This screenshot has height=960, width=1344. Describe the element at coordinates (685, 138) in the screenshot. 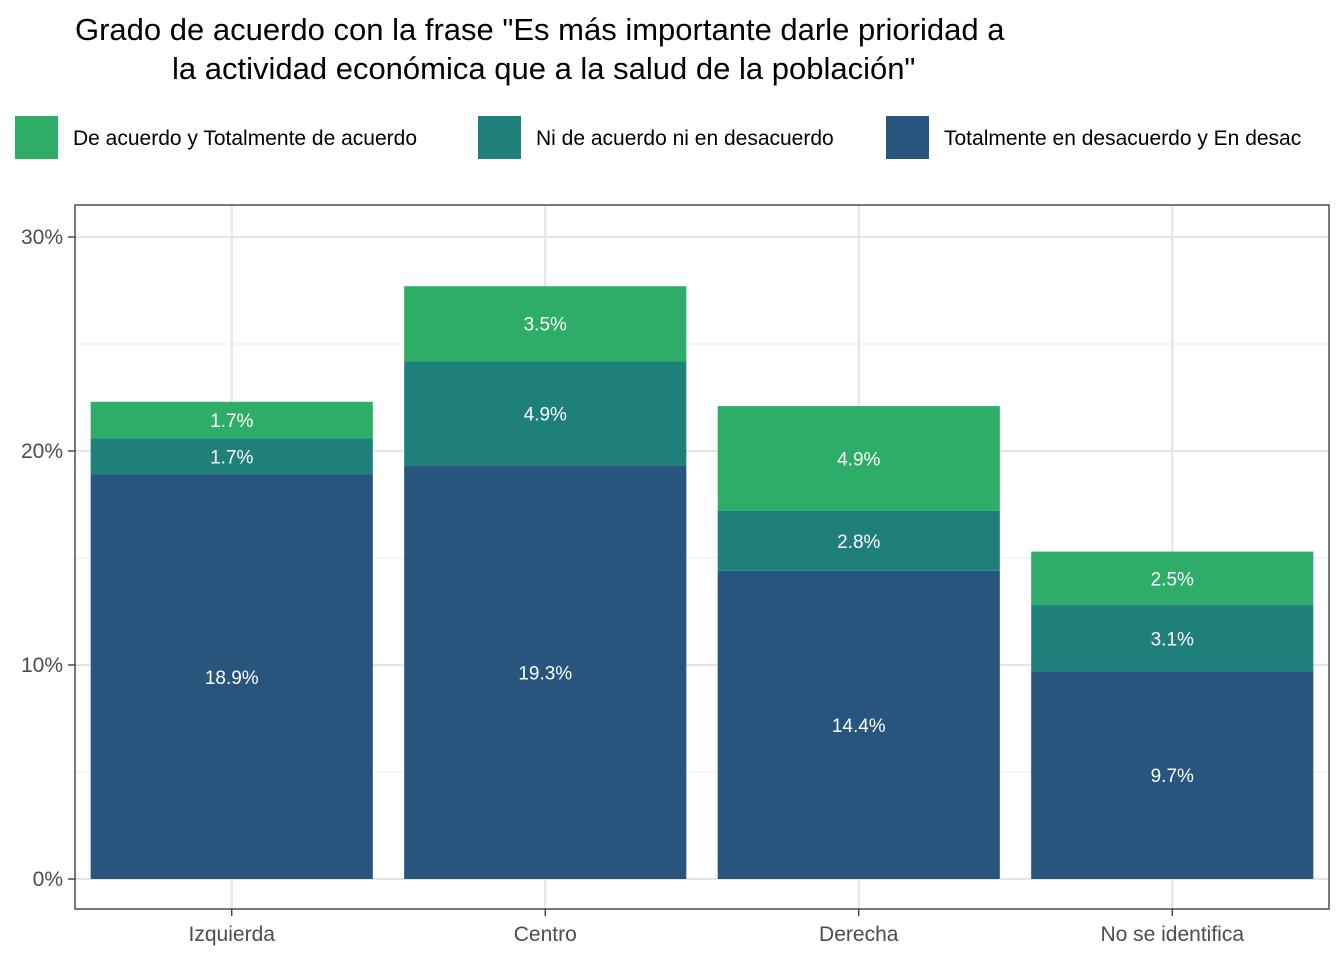

I see `legend-label: Ni de acuerdo ni en desacuerdo` at that location.